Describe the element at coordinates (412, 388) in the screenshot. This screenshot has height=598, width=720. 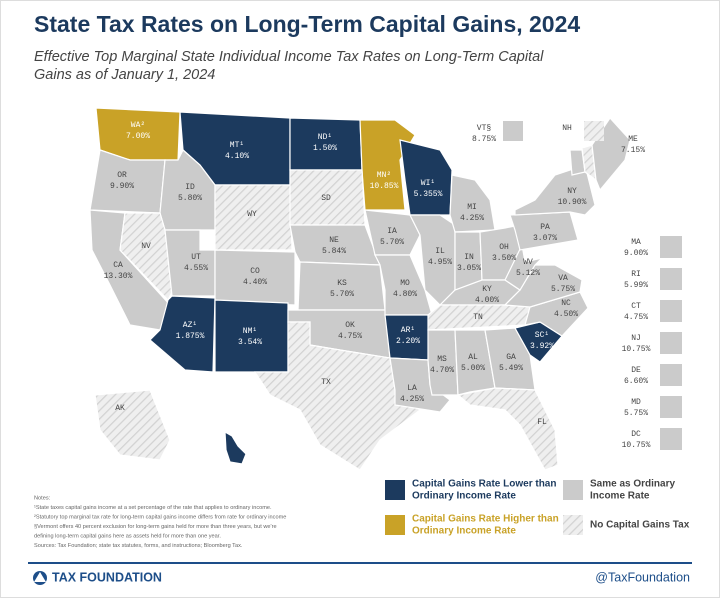
I see `state-label: LA` at that location.